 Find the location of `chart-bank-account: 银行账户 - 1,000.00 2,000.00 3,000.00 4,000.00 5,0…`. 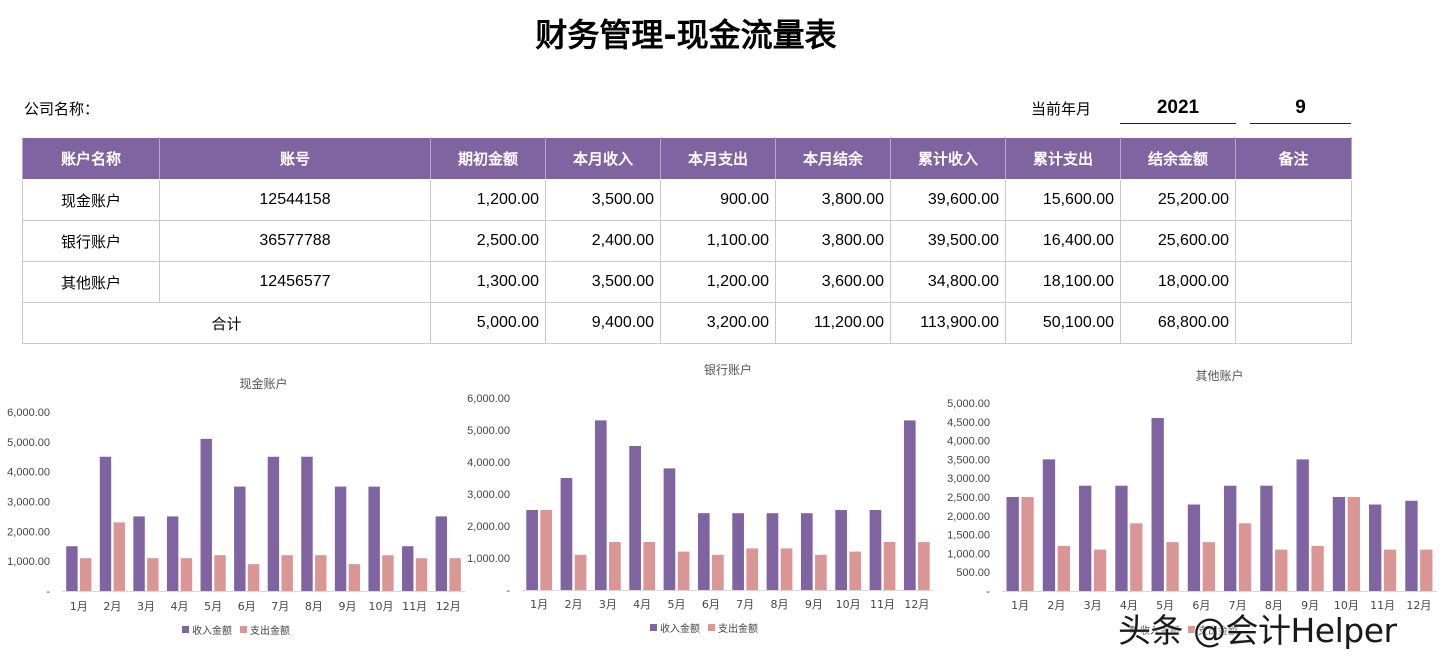

chart-bank-account: 银行账户 - 1,000.00 2,000.00 3,000.00 4,000.00 5,0… is located at coordinates (704, 501).